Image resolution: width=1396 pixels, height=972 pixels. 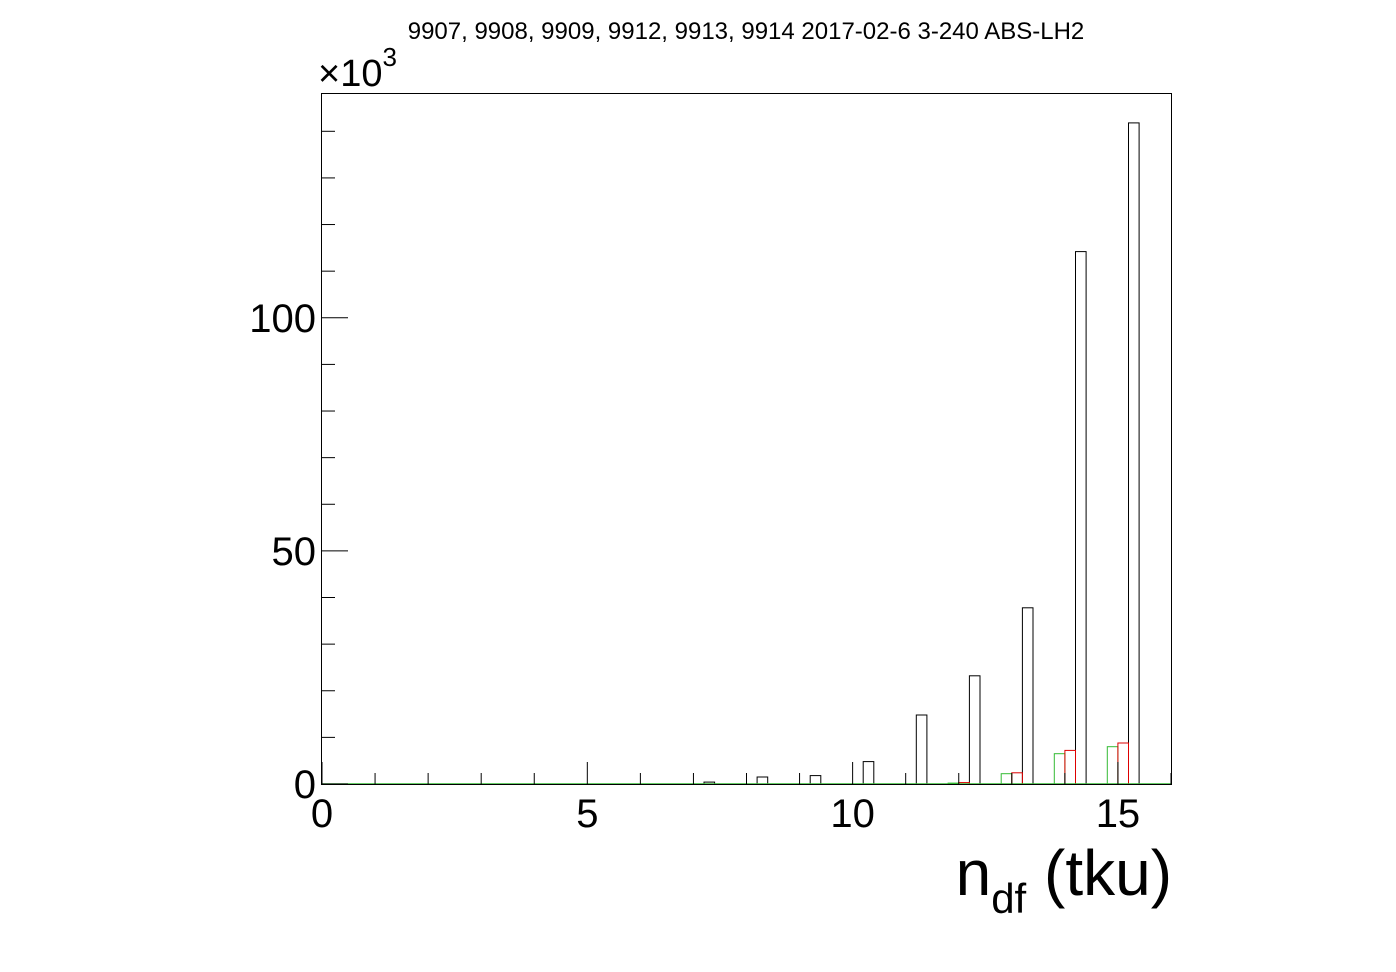 I want to click on svg-text: ndf (tku), so click(x=1064, y=879).